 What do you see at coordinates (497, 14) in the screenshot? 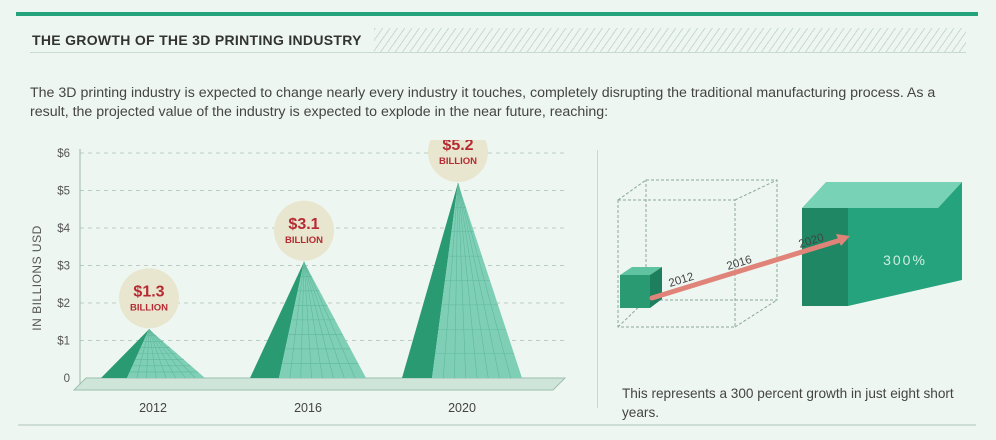
I see `top-divider` at bounding box center [497, 14].